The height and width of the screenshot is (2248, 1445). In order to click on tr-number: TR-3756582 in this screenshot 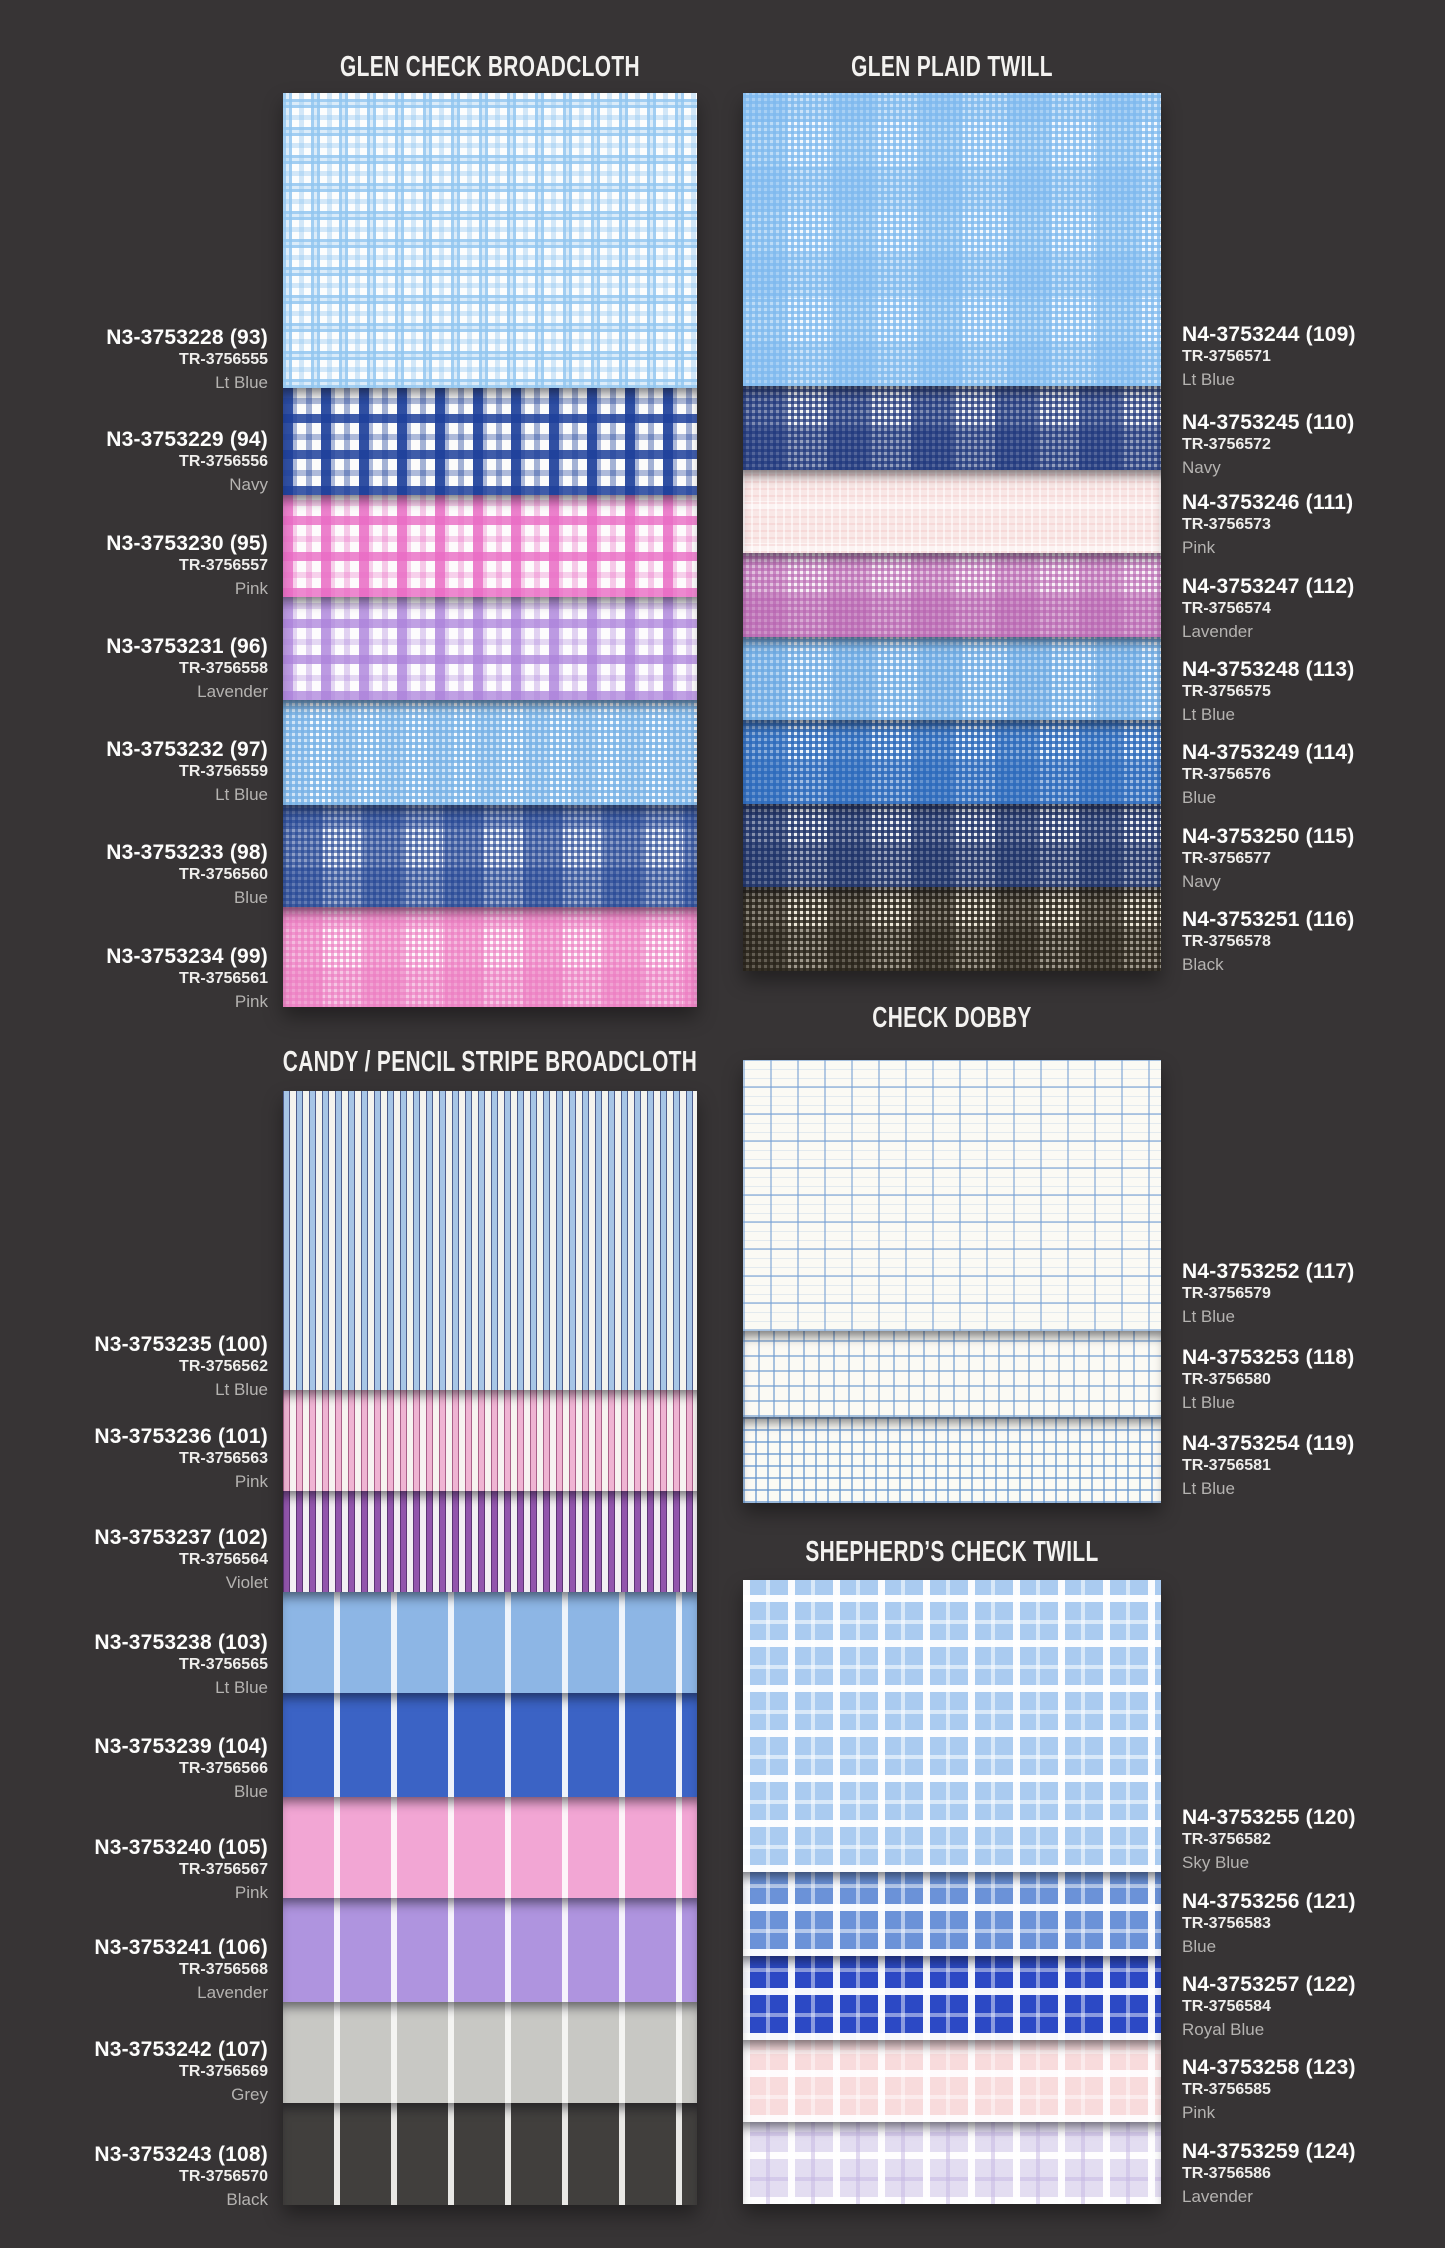, I will do `click(1226, 1839)`.